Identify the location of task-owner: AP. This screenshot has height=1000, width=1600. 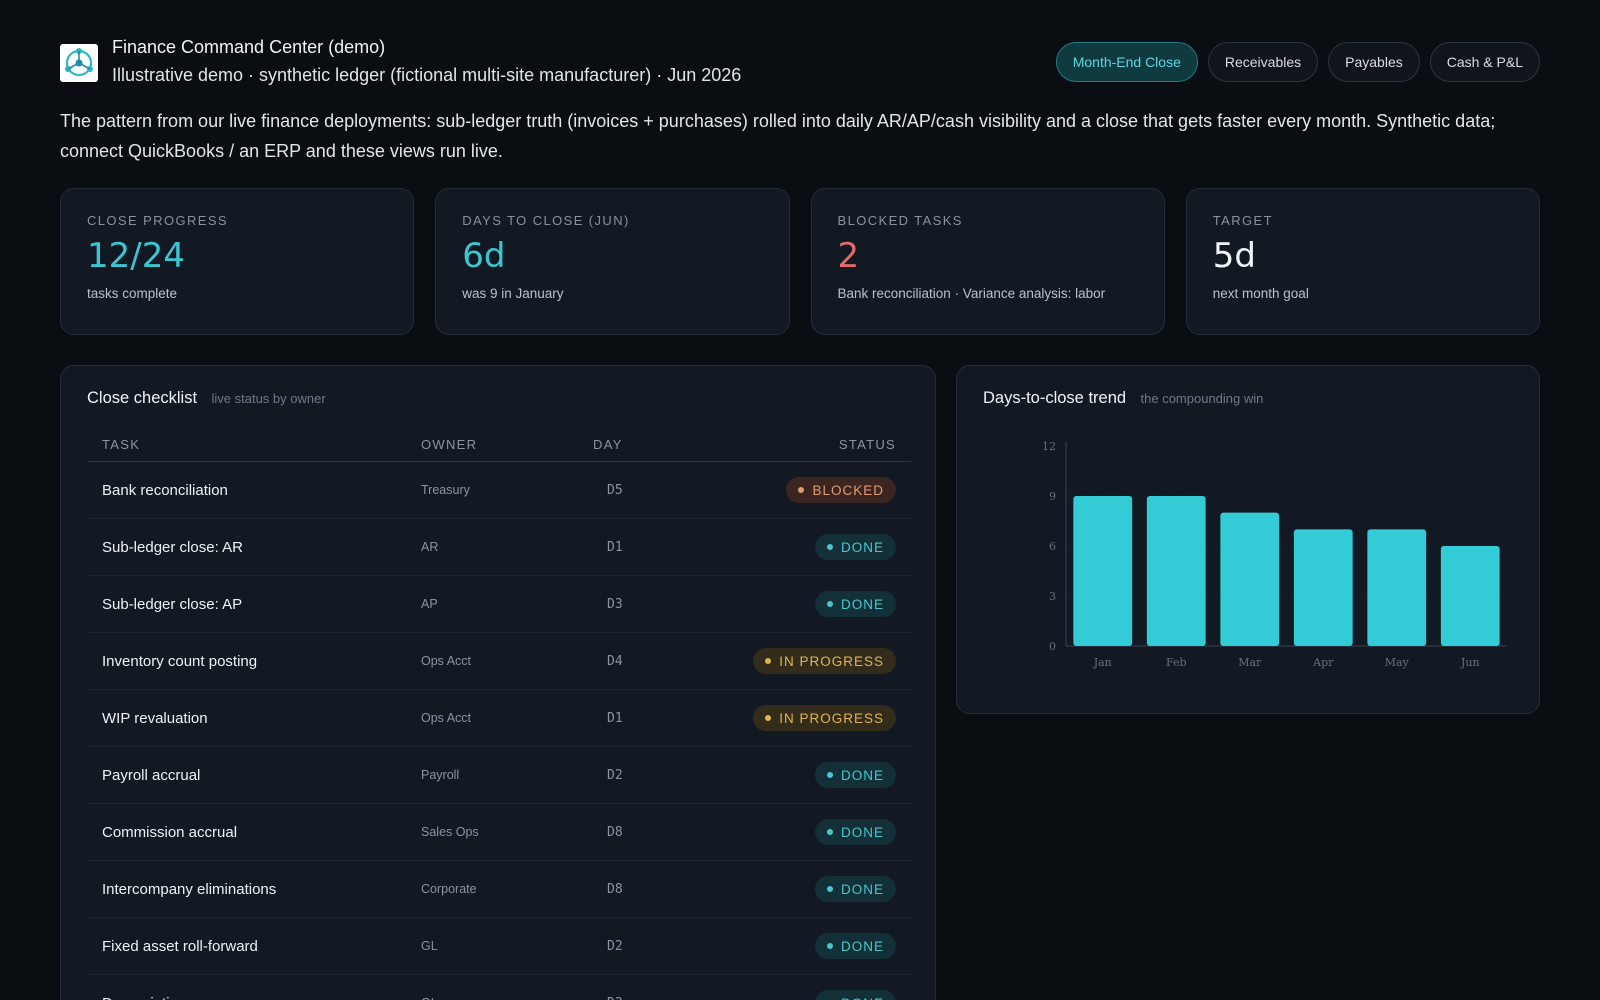
(429, 604).